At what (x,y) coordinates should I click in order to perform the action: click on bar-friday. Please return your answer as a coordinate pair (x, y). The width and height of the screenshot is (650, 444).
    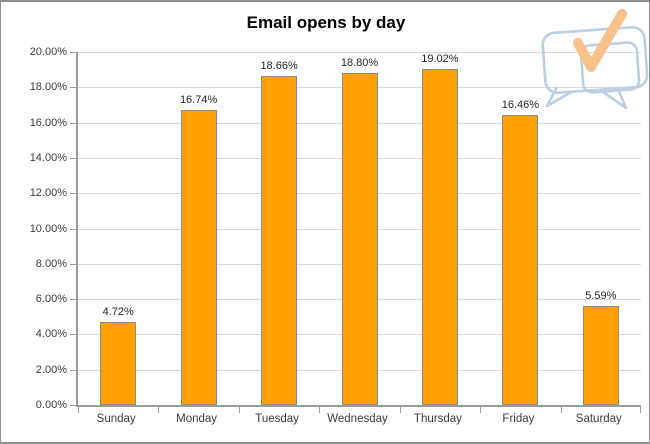
    Looking at the image, I should click on (520, 259).